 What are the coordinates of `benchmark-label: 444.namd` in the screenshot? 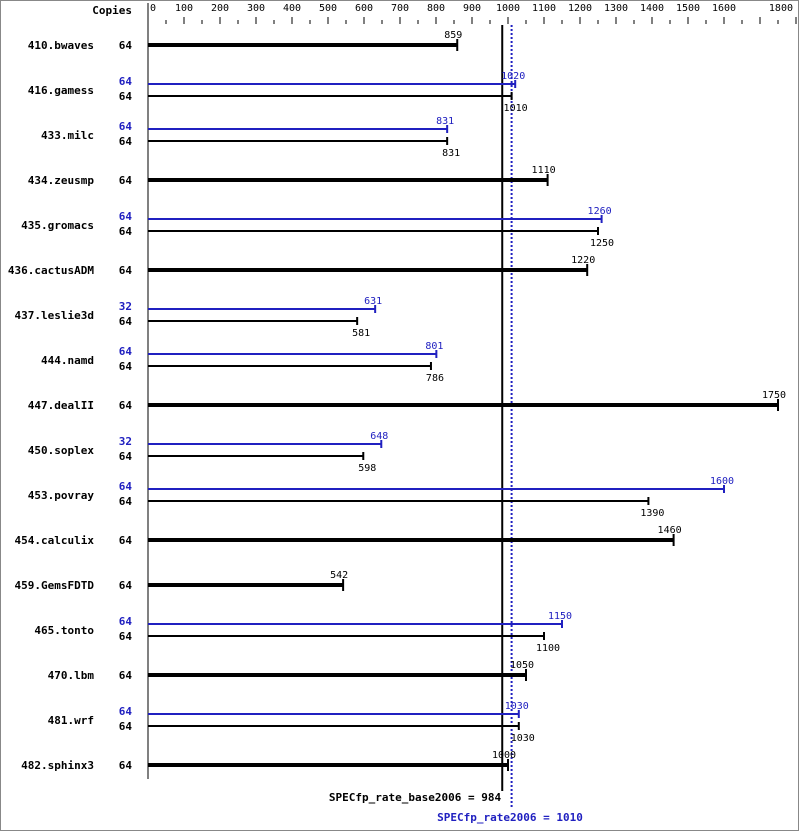 It's located at (67, 360).